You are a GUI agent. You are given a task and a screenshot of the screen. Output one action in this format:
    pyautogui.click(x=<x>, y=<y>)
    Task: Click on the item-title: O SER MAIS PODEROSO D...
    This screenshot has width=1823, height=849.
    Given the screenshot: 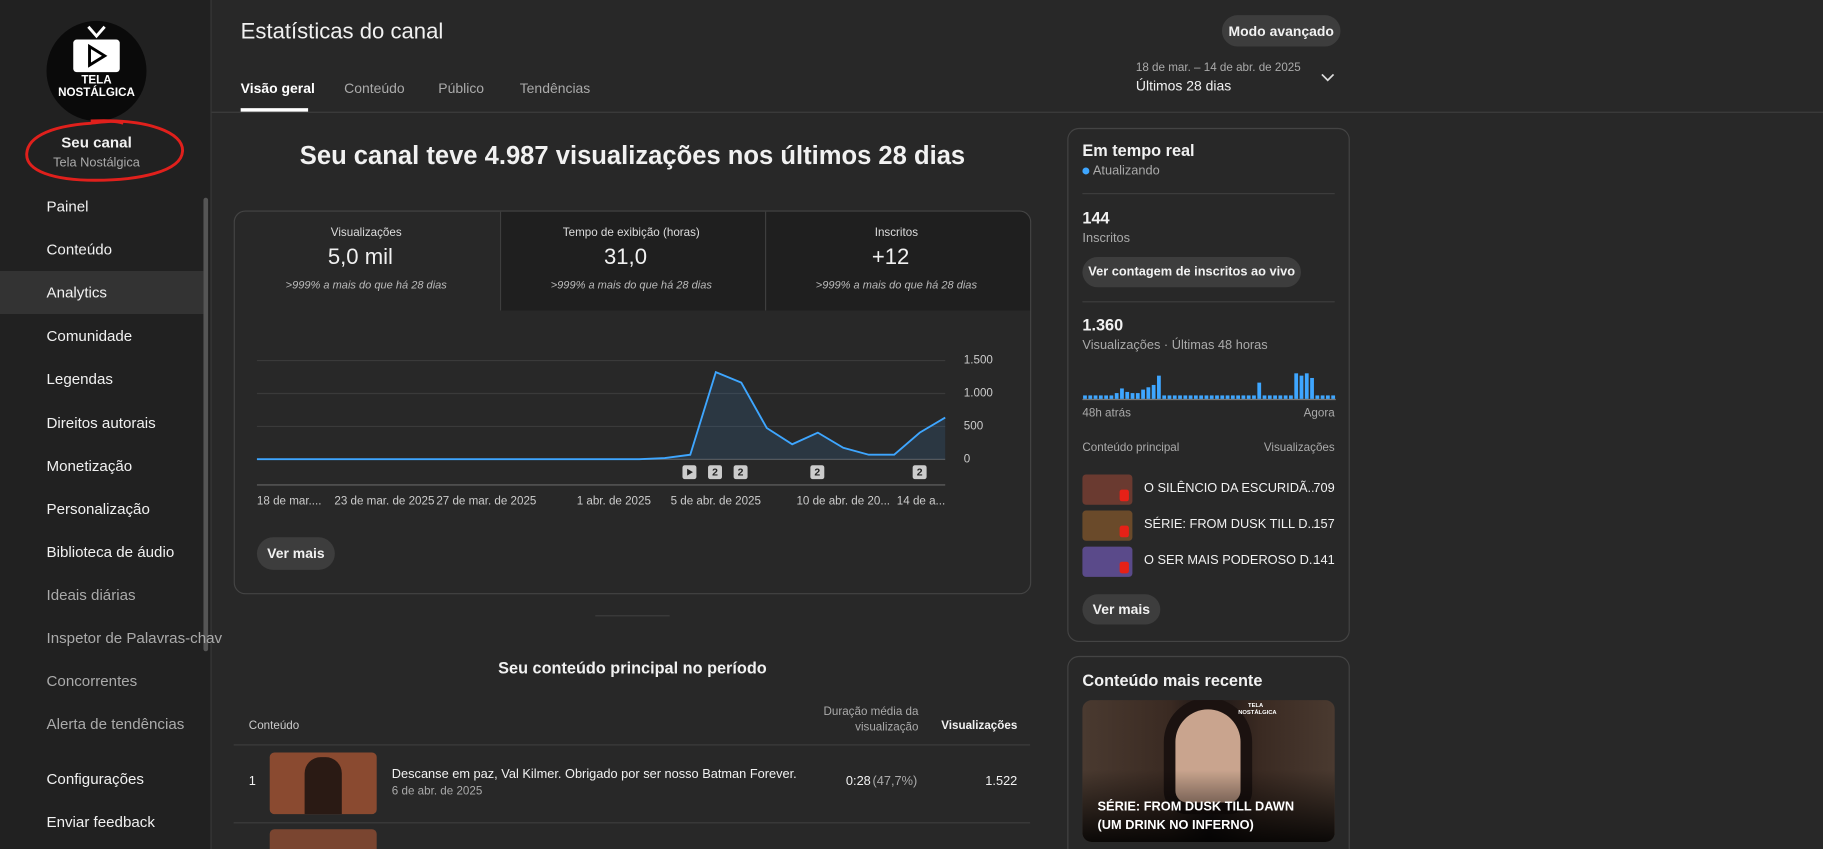 What is the action you would take?
    pyautogui.click(x=1232, y=560)
    